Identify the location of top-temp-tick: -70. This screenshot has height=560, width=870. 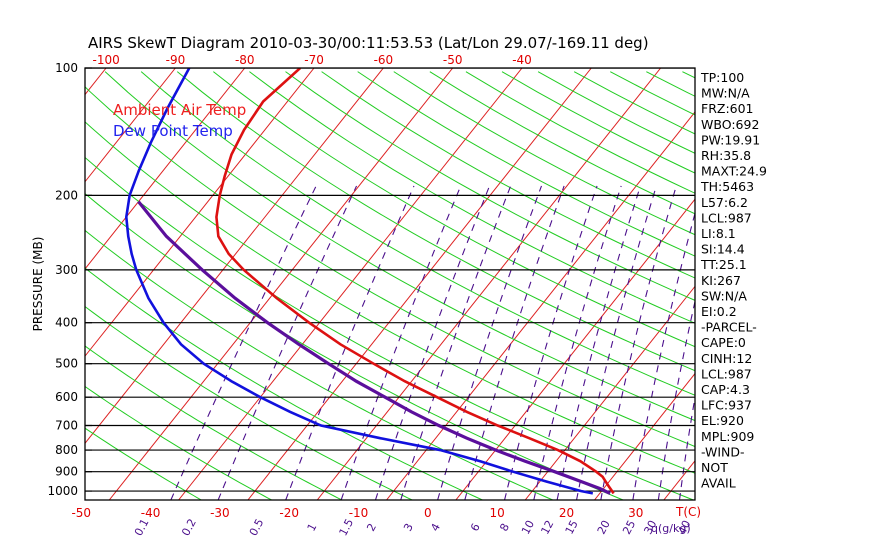
(314, 60).